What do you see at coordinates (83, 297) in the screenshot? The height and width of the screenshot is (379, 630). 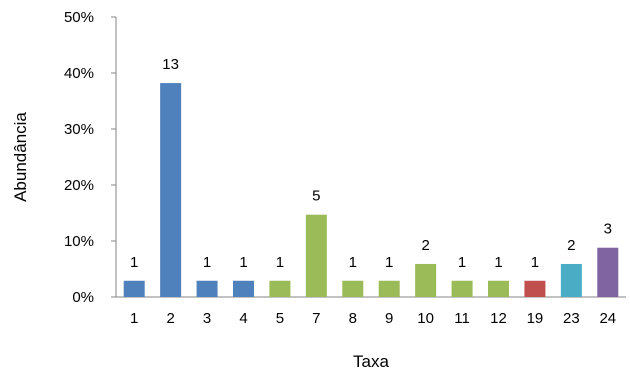 I see `y-tick-label: 0%` at bounding box center [83, 297].